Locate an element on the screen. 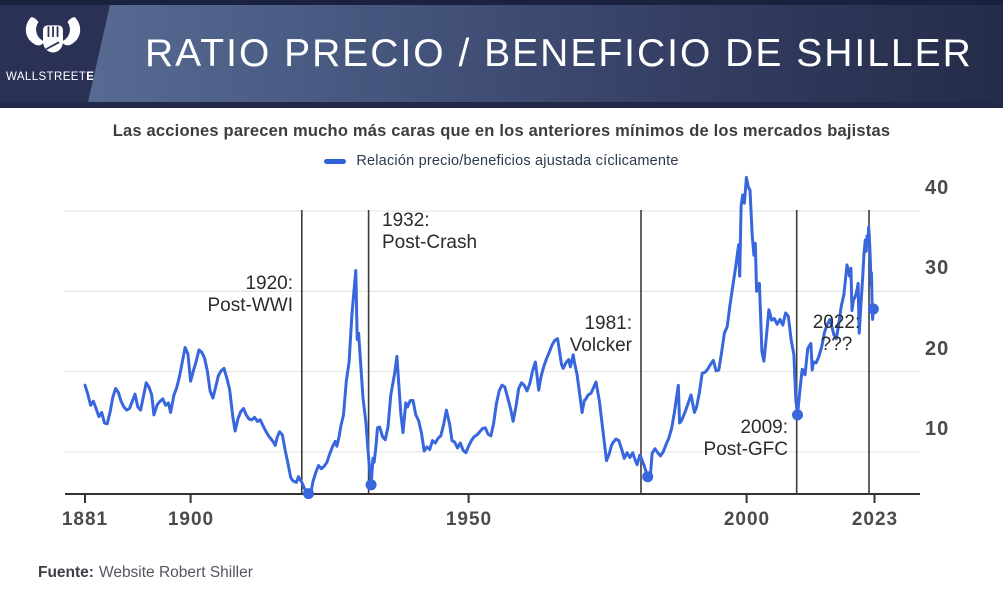  source-value: Website Robert Shiller is located at coordinates (175, 572).